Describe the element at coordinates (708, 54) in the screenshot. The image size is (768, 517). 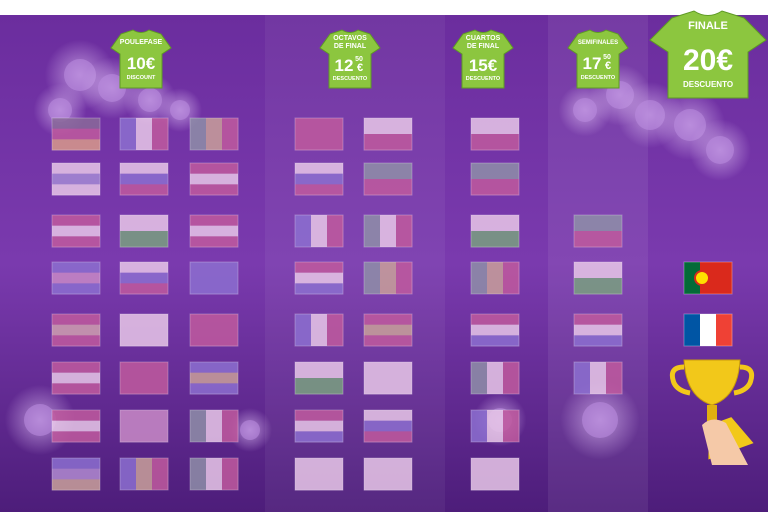
I see `shirt-finale: FINALE 20€ DESCUENTO` at that location.